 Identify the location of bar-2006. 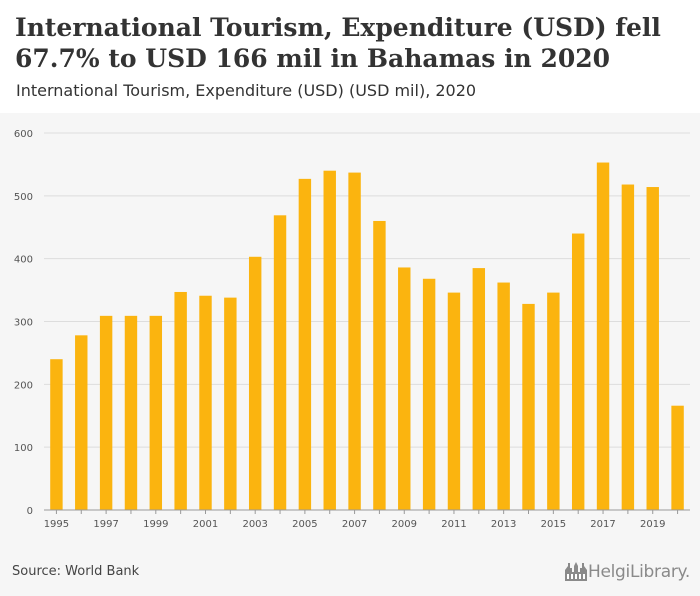
(329, 340).